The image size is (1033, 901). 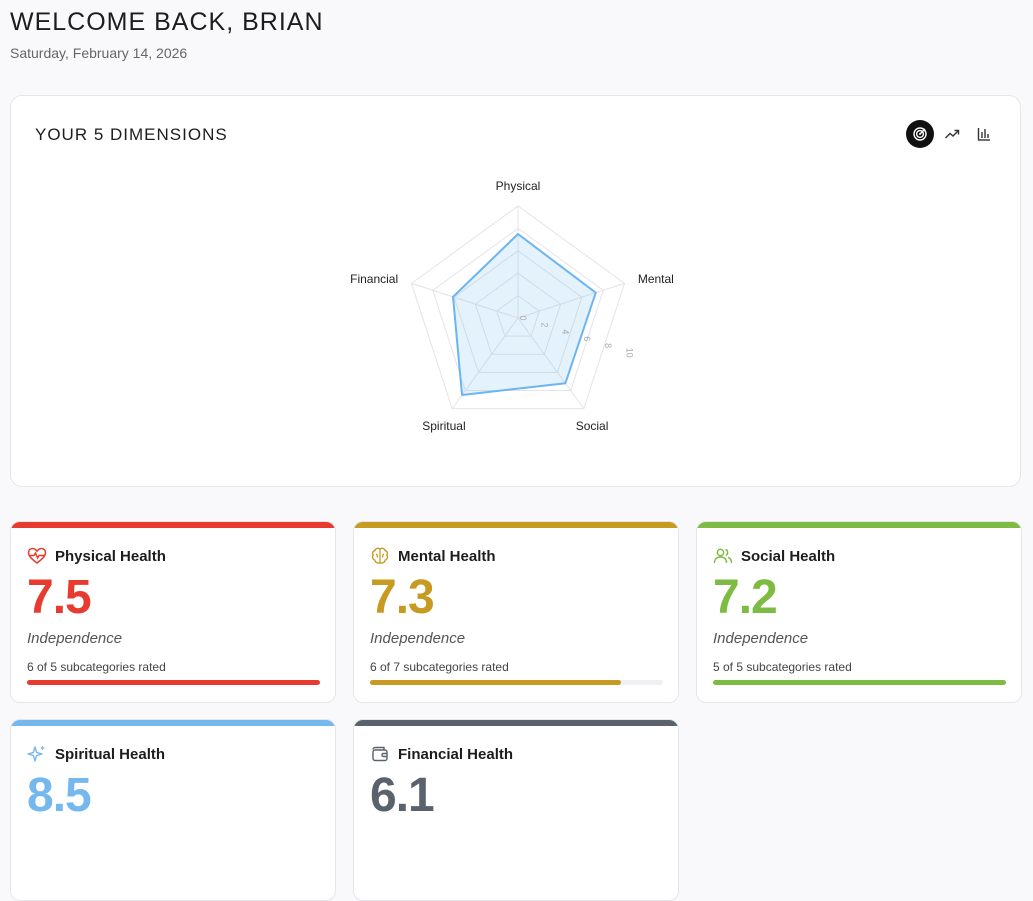 I want to click on radar-tick-label: 10, so click(x=630, y=353).